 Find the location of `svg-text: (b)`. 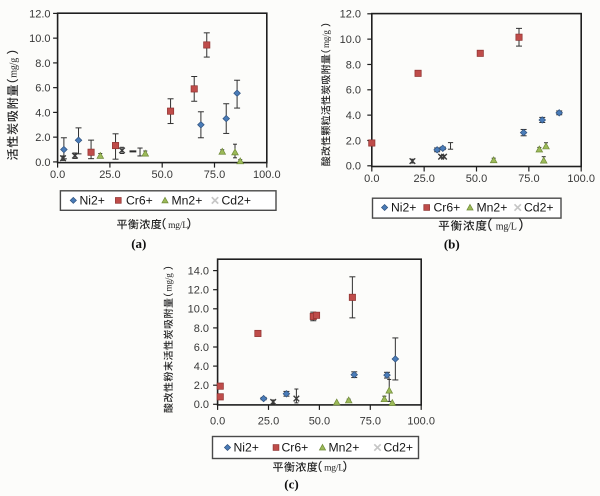

svg-text: (b) is located at coordinates (452, 244).